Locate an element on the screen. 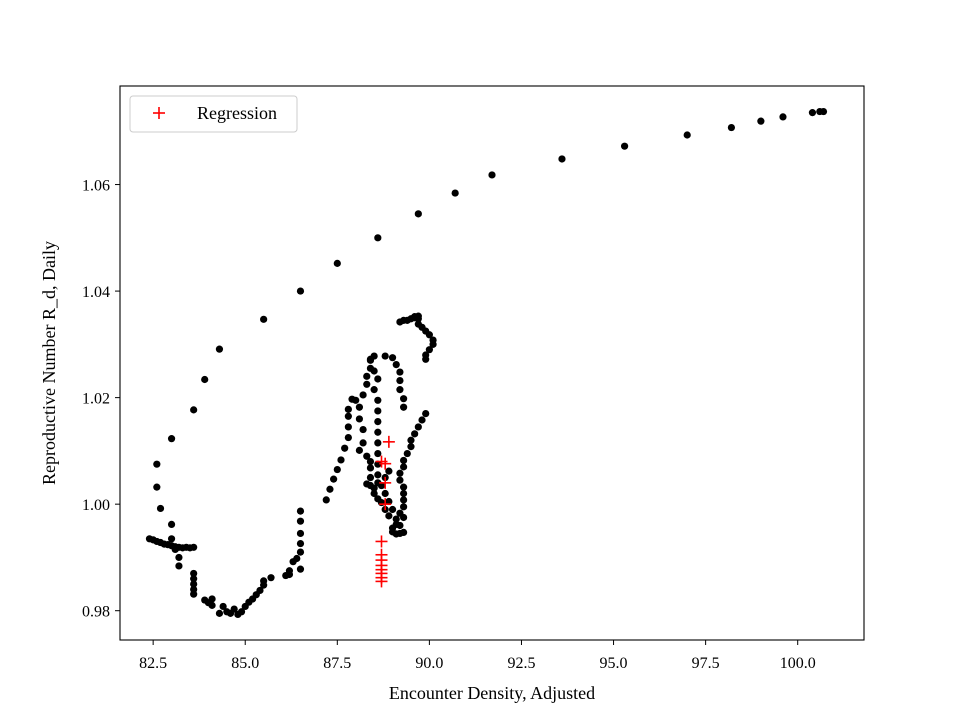 This screenshot has height=720, width=960. legend-label-regression: Regression is located at coordinates (237, 113).